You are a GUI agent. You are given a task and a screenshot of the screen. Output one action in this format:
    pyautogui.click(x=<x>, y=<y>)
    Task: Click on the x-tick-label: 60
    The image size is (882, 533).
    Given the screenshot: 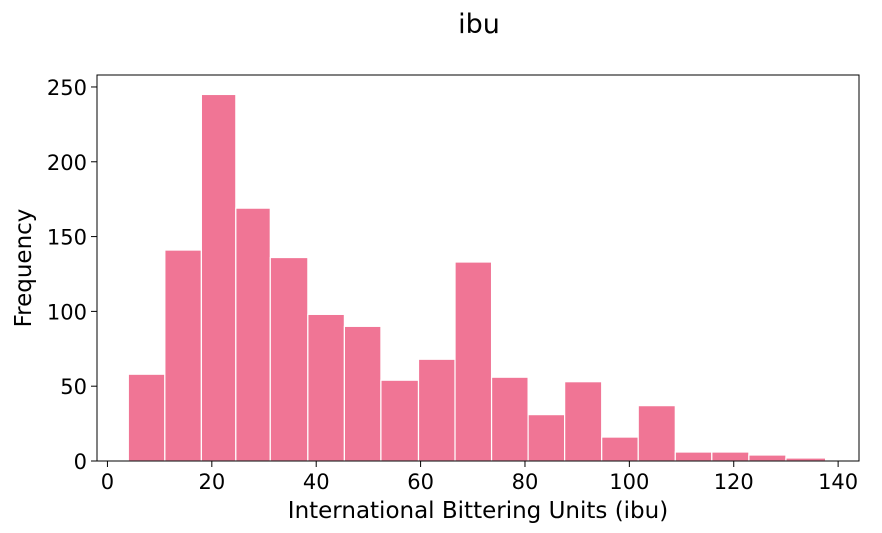 What is the action you would take?
    pyautogui.click(x=420, y=482)
    